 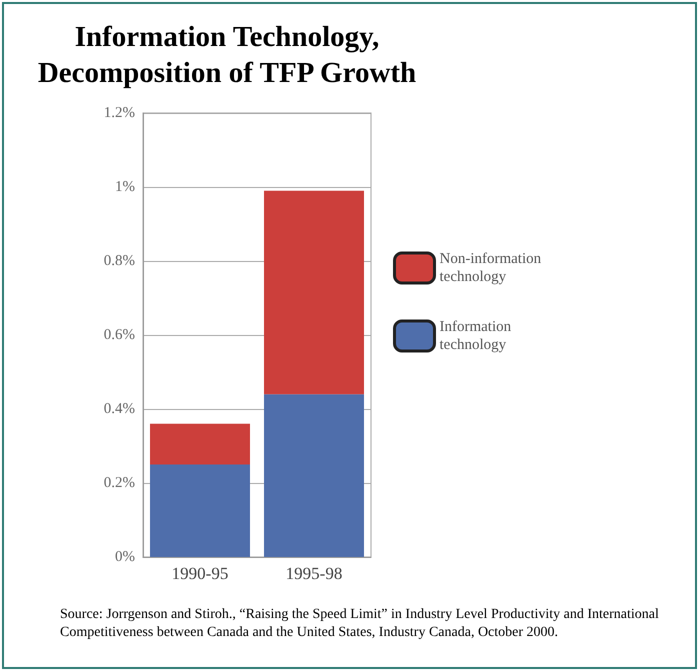 What do you see at coordinates (119, 483) in the screenshot?
I see `y-tick-label: 0.2%` at bounding box center [119, 483].